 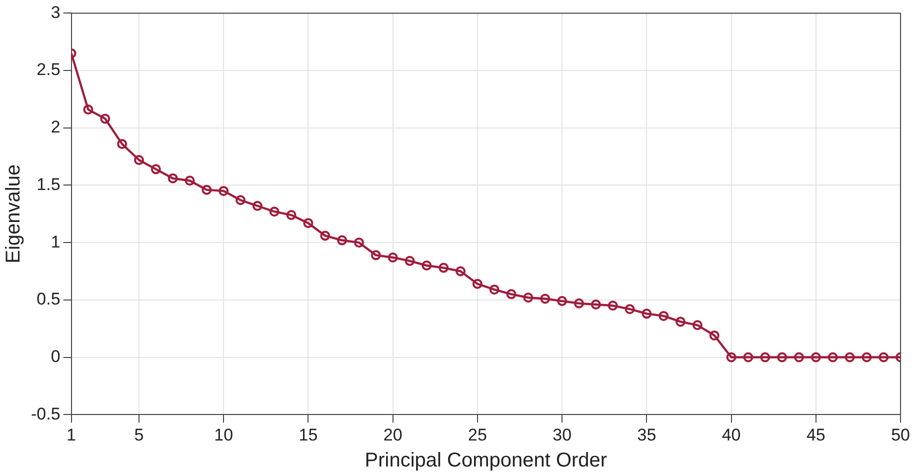 I want to click on y-tick-label: 0.5, so click(x=48, y=299).